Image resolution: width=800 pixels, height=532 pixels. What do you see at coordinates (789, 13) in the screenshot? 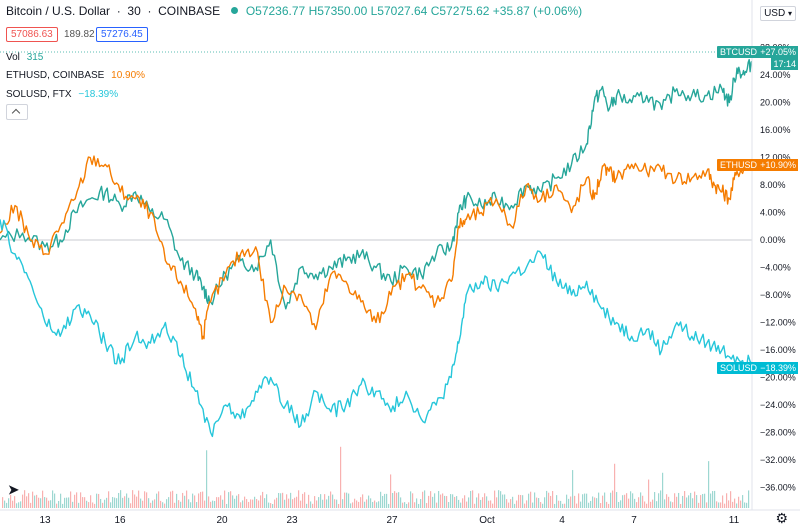
I see `chevron-down-icon: ▾` at bounding box center [789, 13].